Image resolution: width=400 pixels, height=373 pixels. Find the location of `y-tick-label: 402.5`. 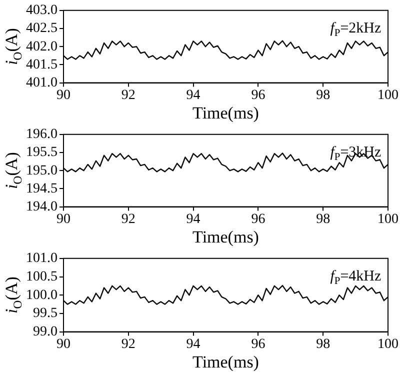

y-tick-label: 402.5 is located at coordinates (42, 28).